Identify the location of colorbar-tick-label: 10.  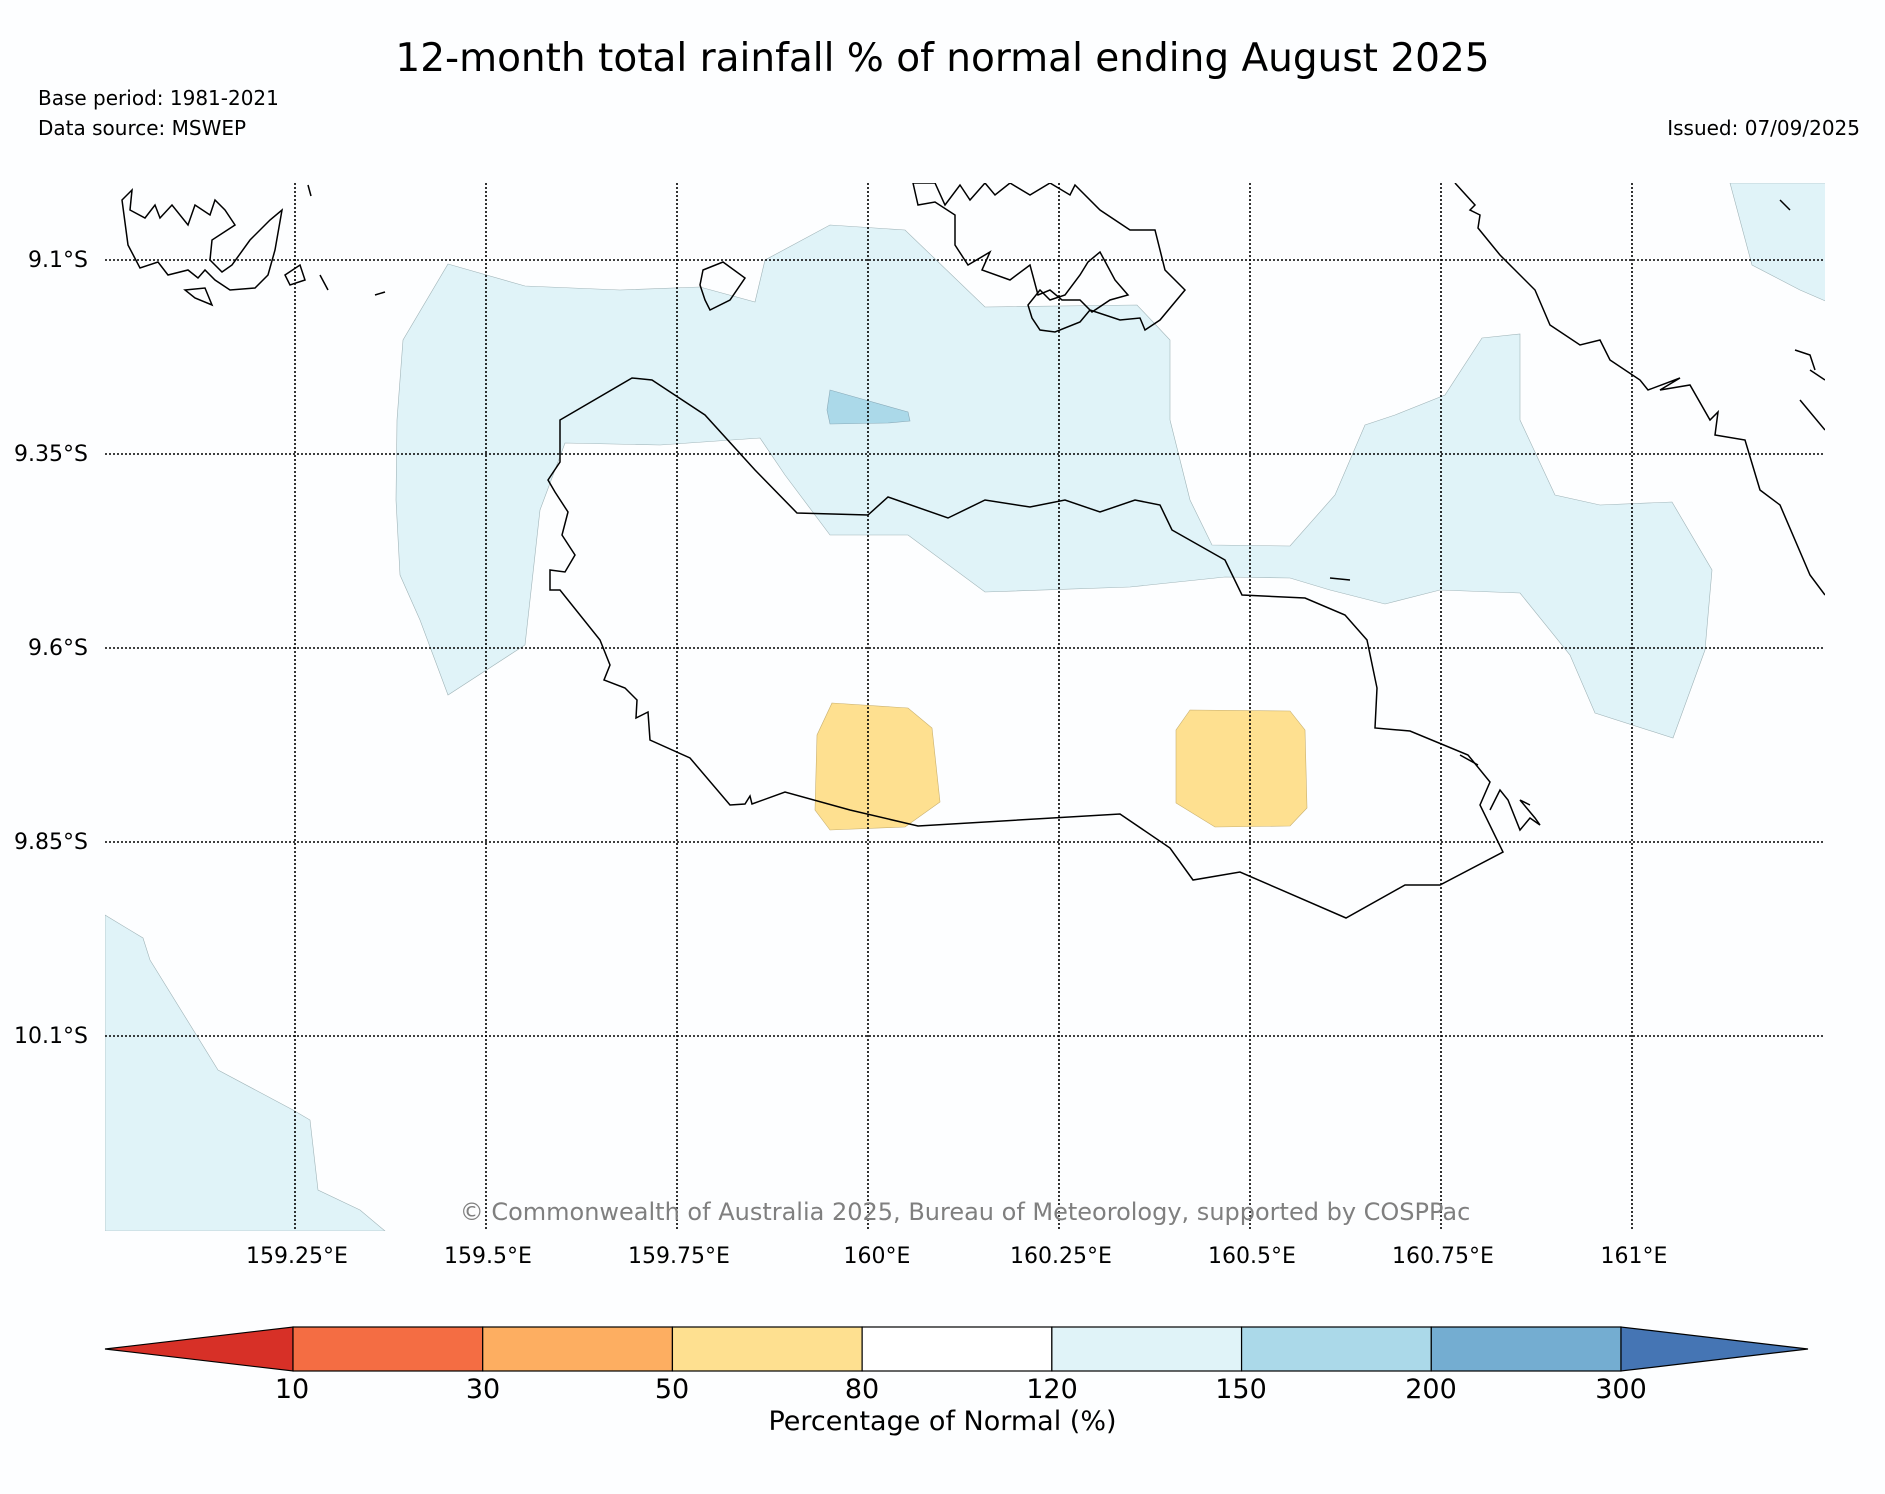
(292, 1389).